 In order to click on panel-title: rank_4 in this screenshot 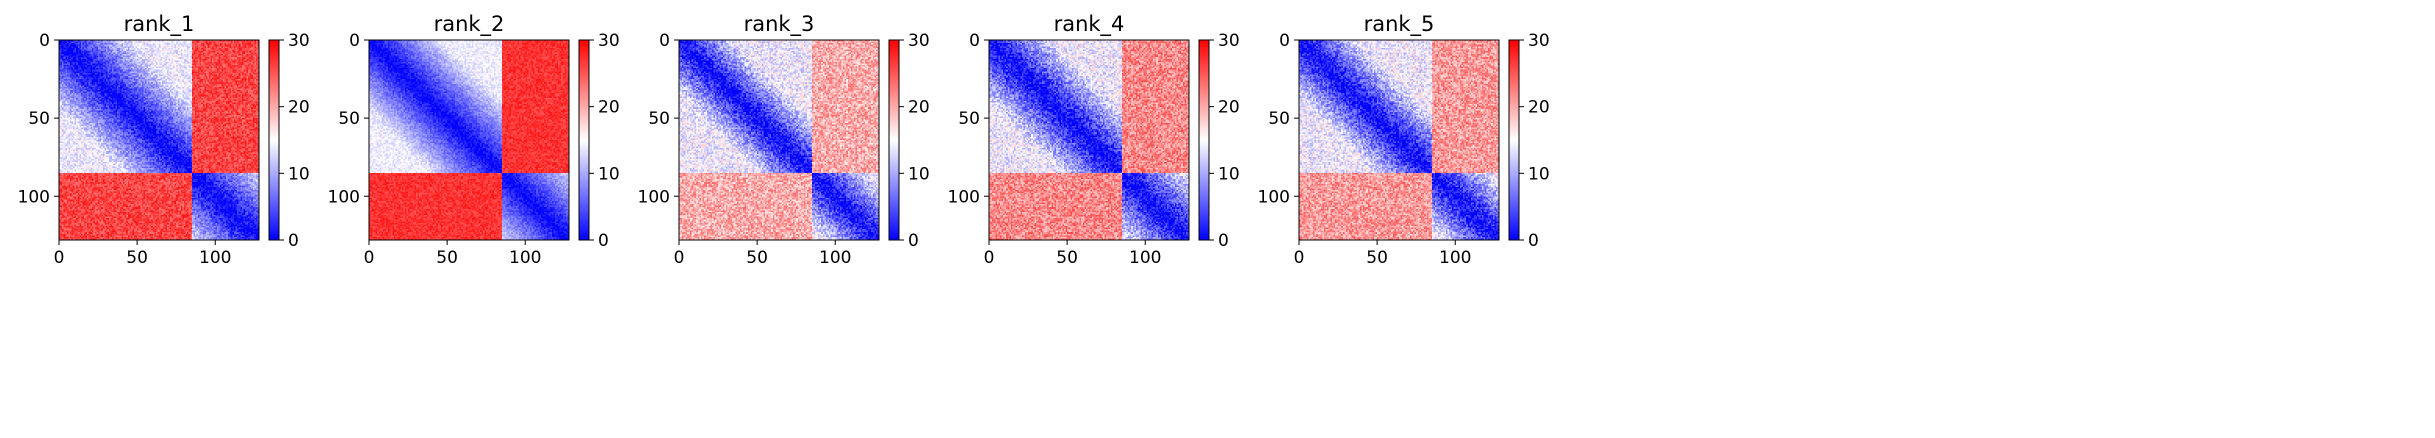, I will do `click(1089, 24)`.